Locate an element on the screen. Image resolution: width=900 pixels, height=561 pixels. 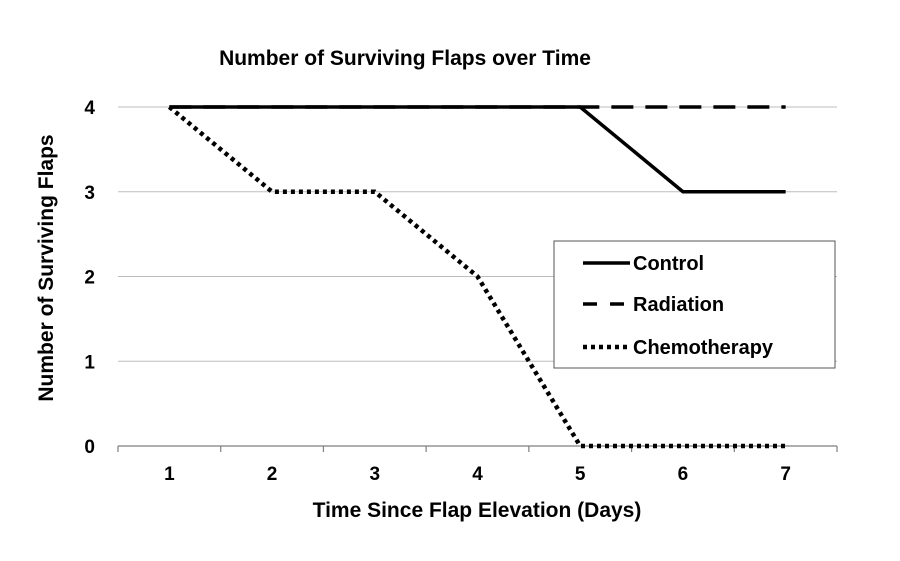
legend-label-radiation: Radiation is located at coordinates (678, 305).